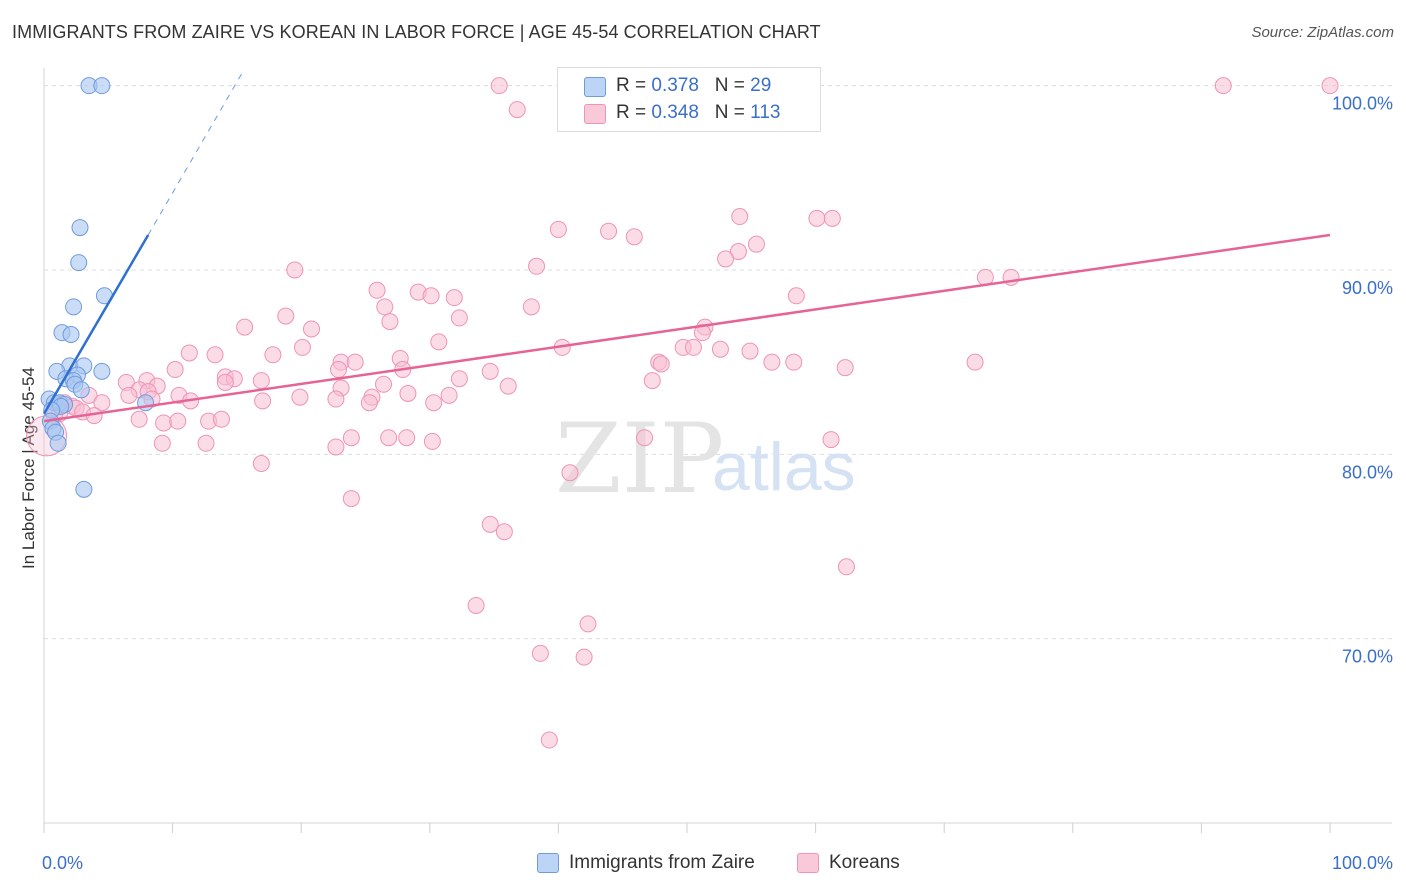  What do you see at coordinates (808, 863) in the screenshot?
I see `korean-legend-swatch` at bounding box center [808, 863].